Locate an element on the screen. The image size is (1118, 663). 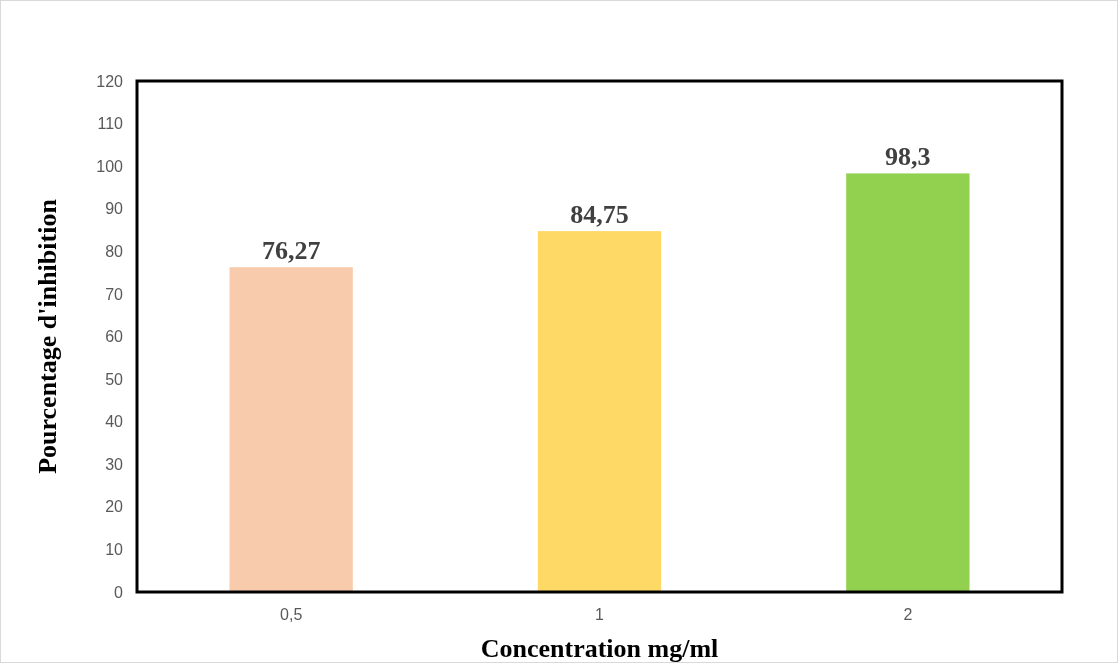
y-tick-label: 80 is located at coordinates (114, 251).